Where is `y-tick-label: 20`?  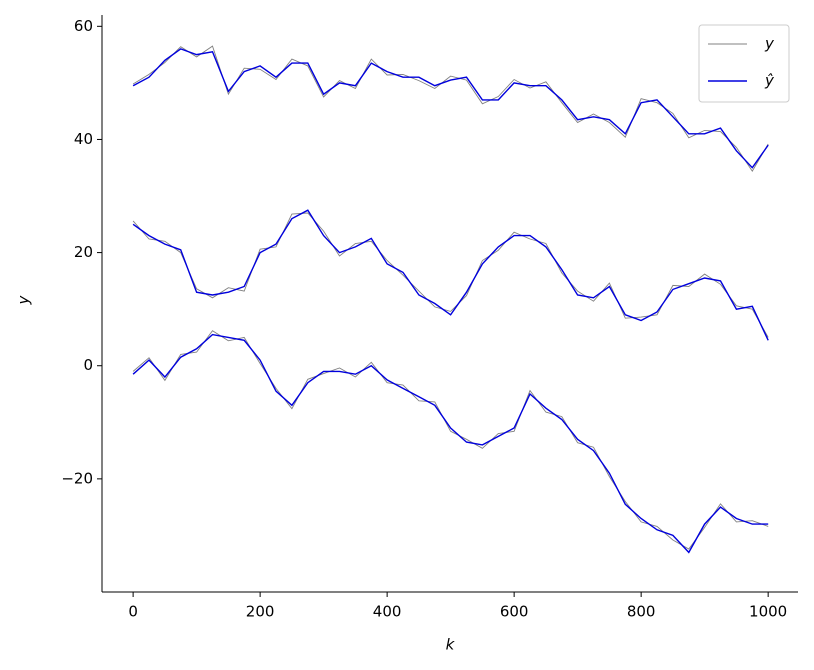
y-tick-label: 20 is located at coordinates (83, 252).